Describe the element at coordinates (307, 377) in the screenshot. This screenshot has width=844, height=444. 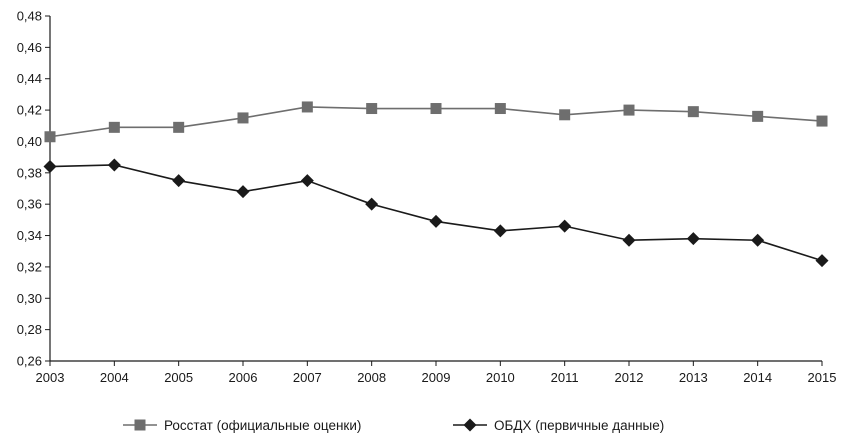
I see `x-tick-label: 2007` at that location.